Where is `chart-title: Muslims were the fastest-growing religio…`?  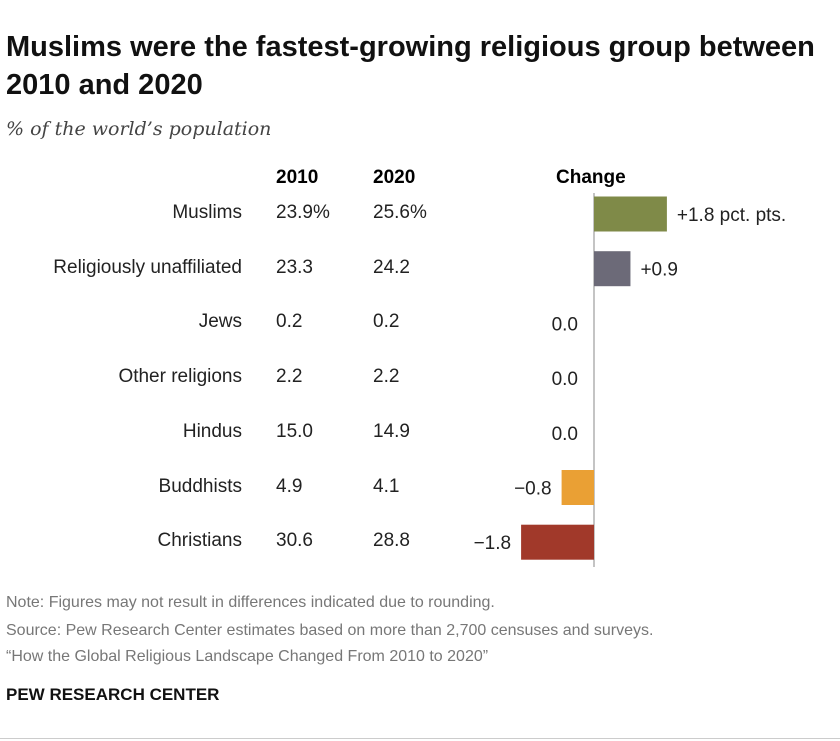
chart-title: Muslims were the fastest-growing religio… is located at coordinates (410, 66).